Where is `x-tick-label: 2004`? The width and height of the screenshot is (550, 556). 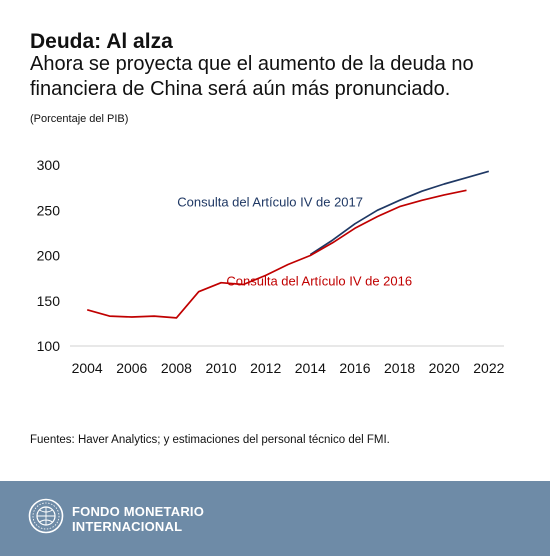
x-tick-label: 2004 is located at coordinates (87, 368).